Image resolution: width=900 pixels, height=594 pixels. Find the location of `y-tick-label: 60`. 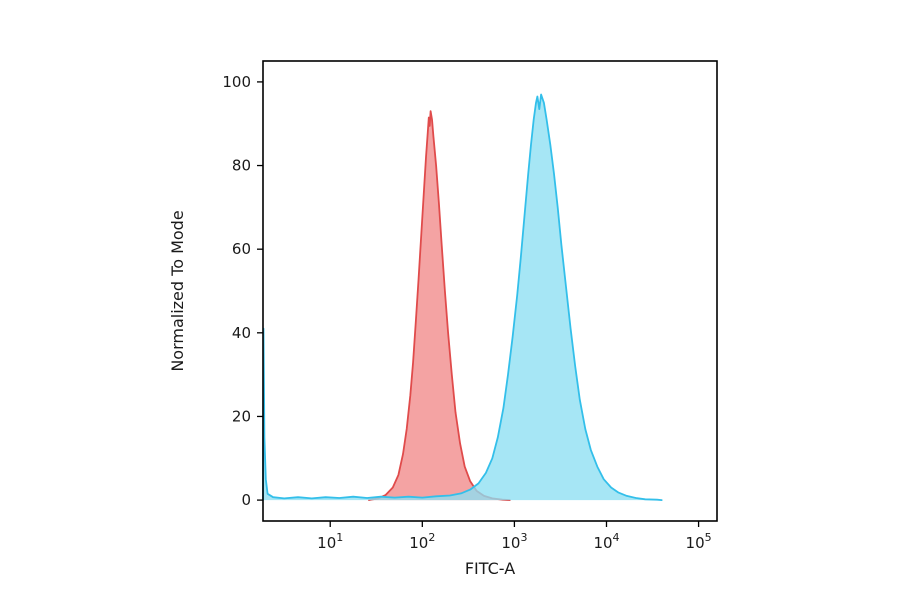

y-tick-label: 60 is located at coordinates (241, 249).